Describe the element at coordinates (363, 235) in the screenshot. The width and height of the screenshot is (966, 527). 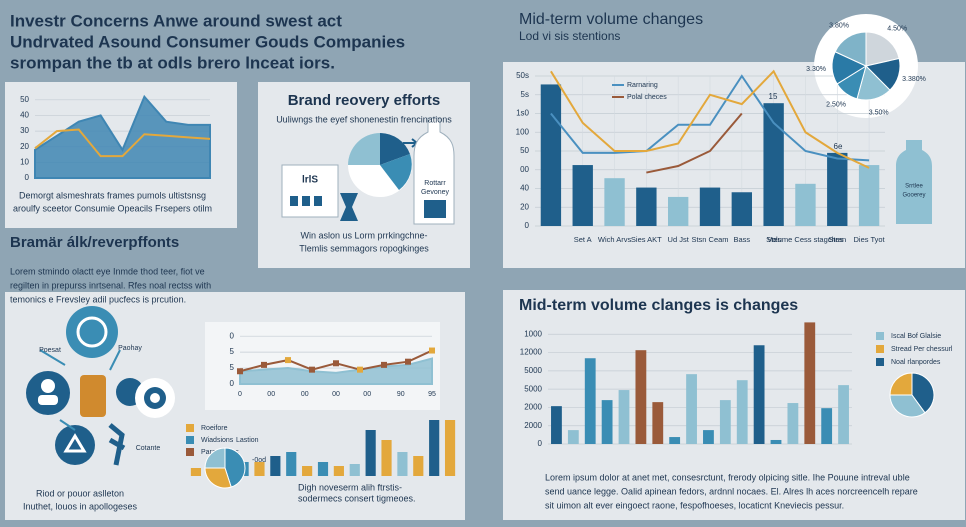
I see `brand-caption: Win aslon us Lorm prrkingchne-` at that location.